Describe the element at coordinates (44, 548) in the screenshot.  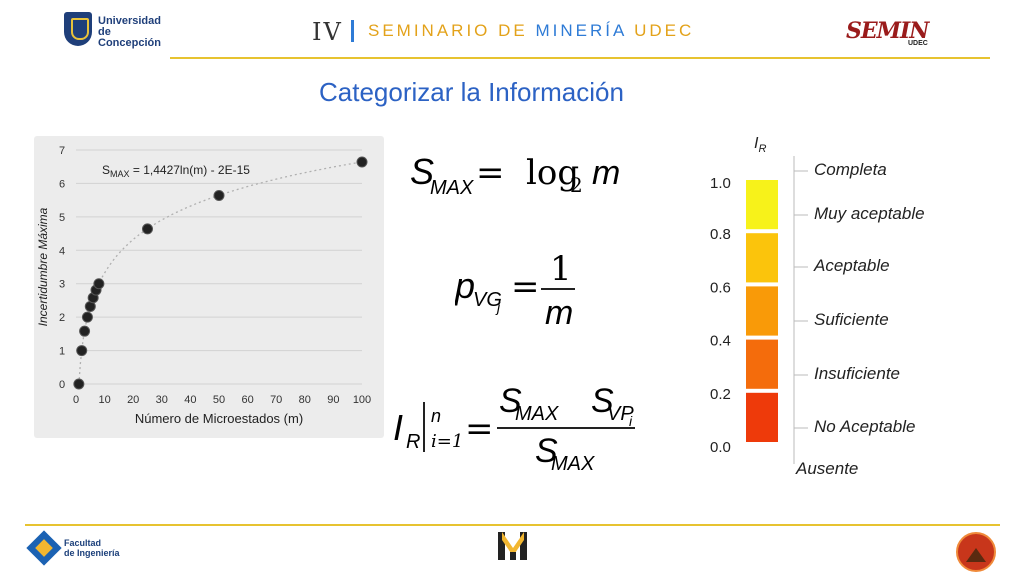
I see `faculty-mark-icon` at that location.